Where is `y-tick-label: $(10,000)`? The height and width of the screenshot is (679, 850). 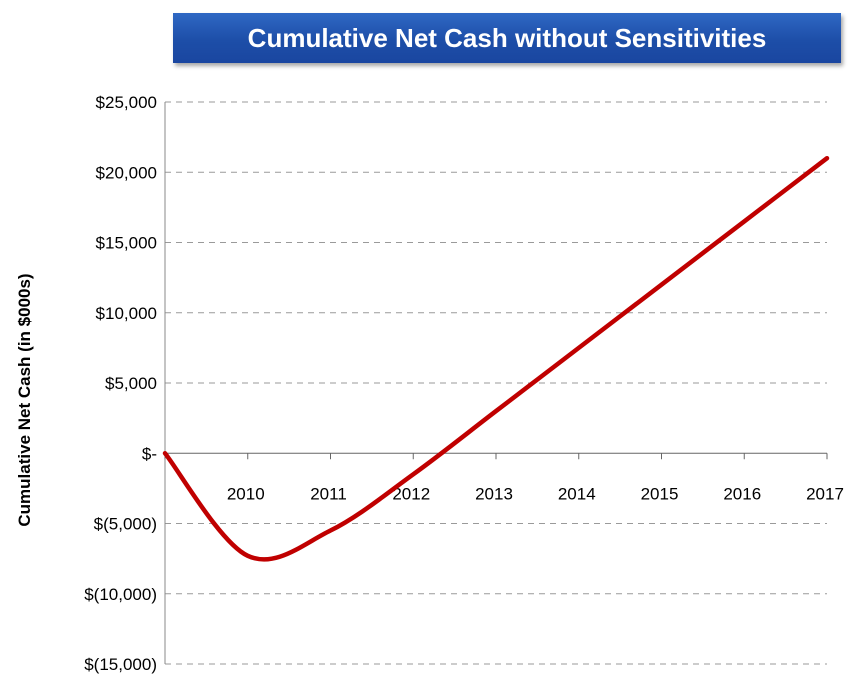
y-tick-label: $(10,000) is located at coordinates (120, 594).